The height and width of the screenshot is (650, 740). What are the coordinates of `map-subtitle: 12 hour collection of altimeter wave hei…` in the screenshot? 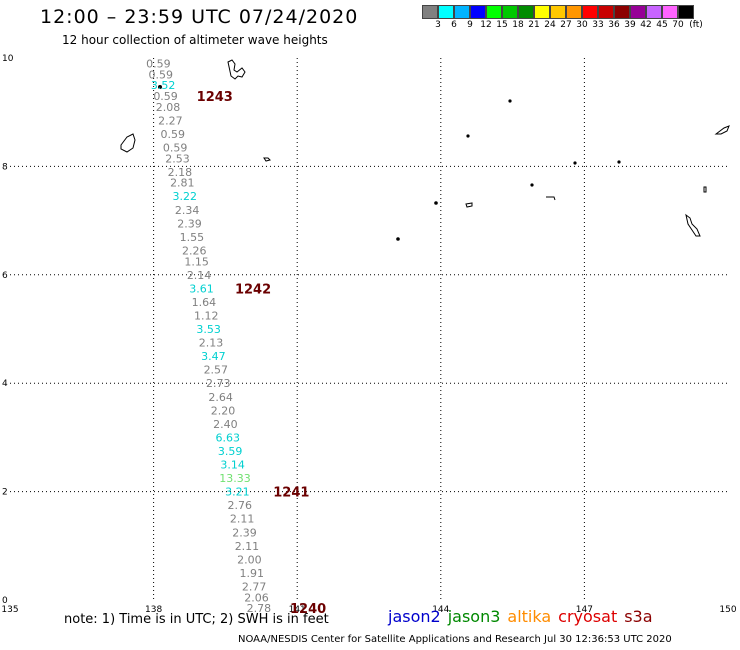 It's located at (195, 40).